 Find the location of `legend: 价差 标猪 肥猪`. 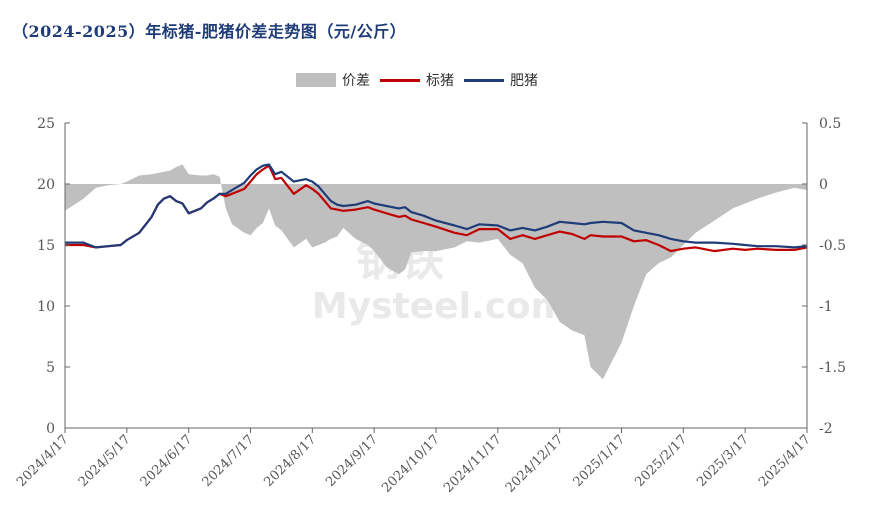

legend: 价差 标猪 肥猪 is located at coordinates (422, 80).